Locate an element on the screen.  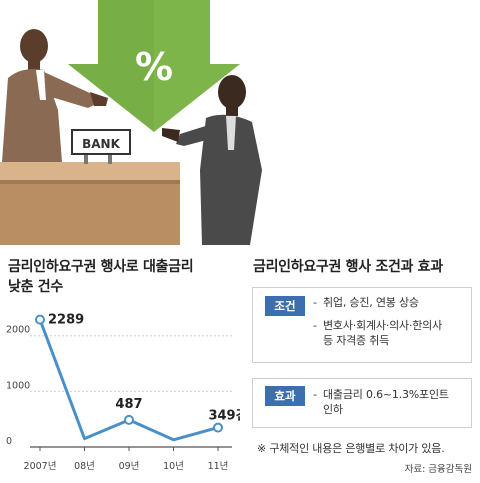
x-tick-label: 2007년 is located at coordinates (40, 466).